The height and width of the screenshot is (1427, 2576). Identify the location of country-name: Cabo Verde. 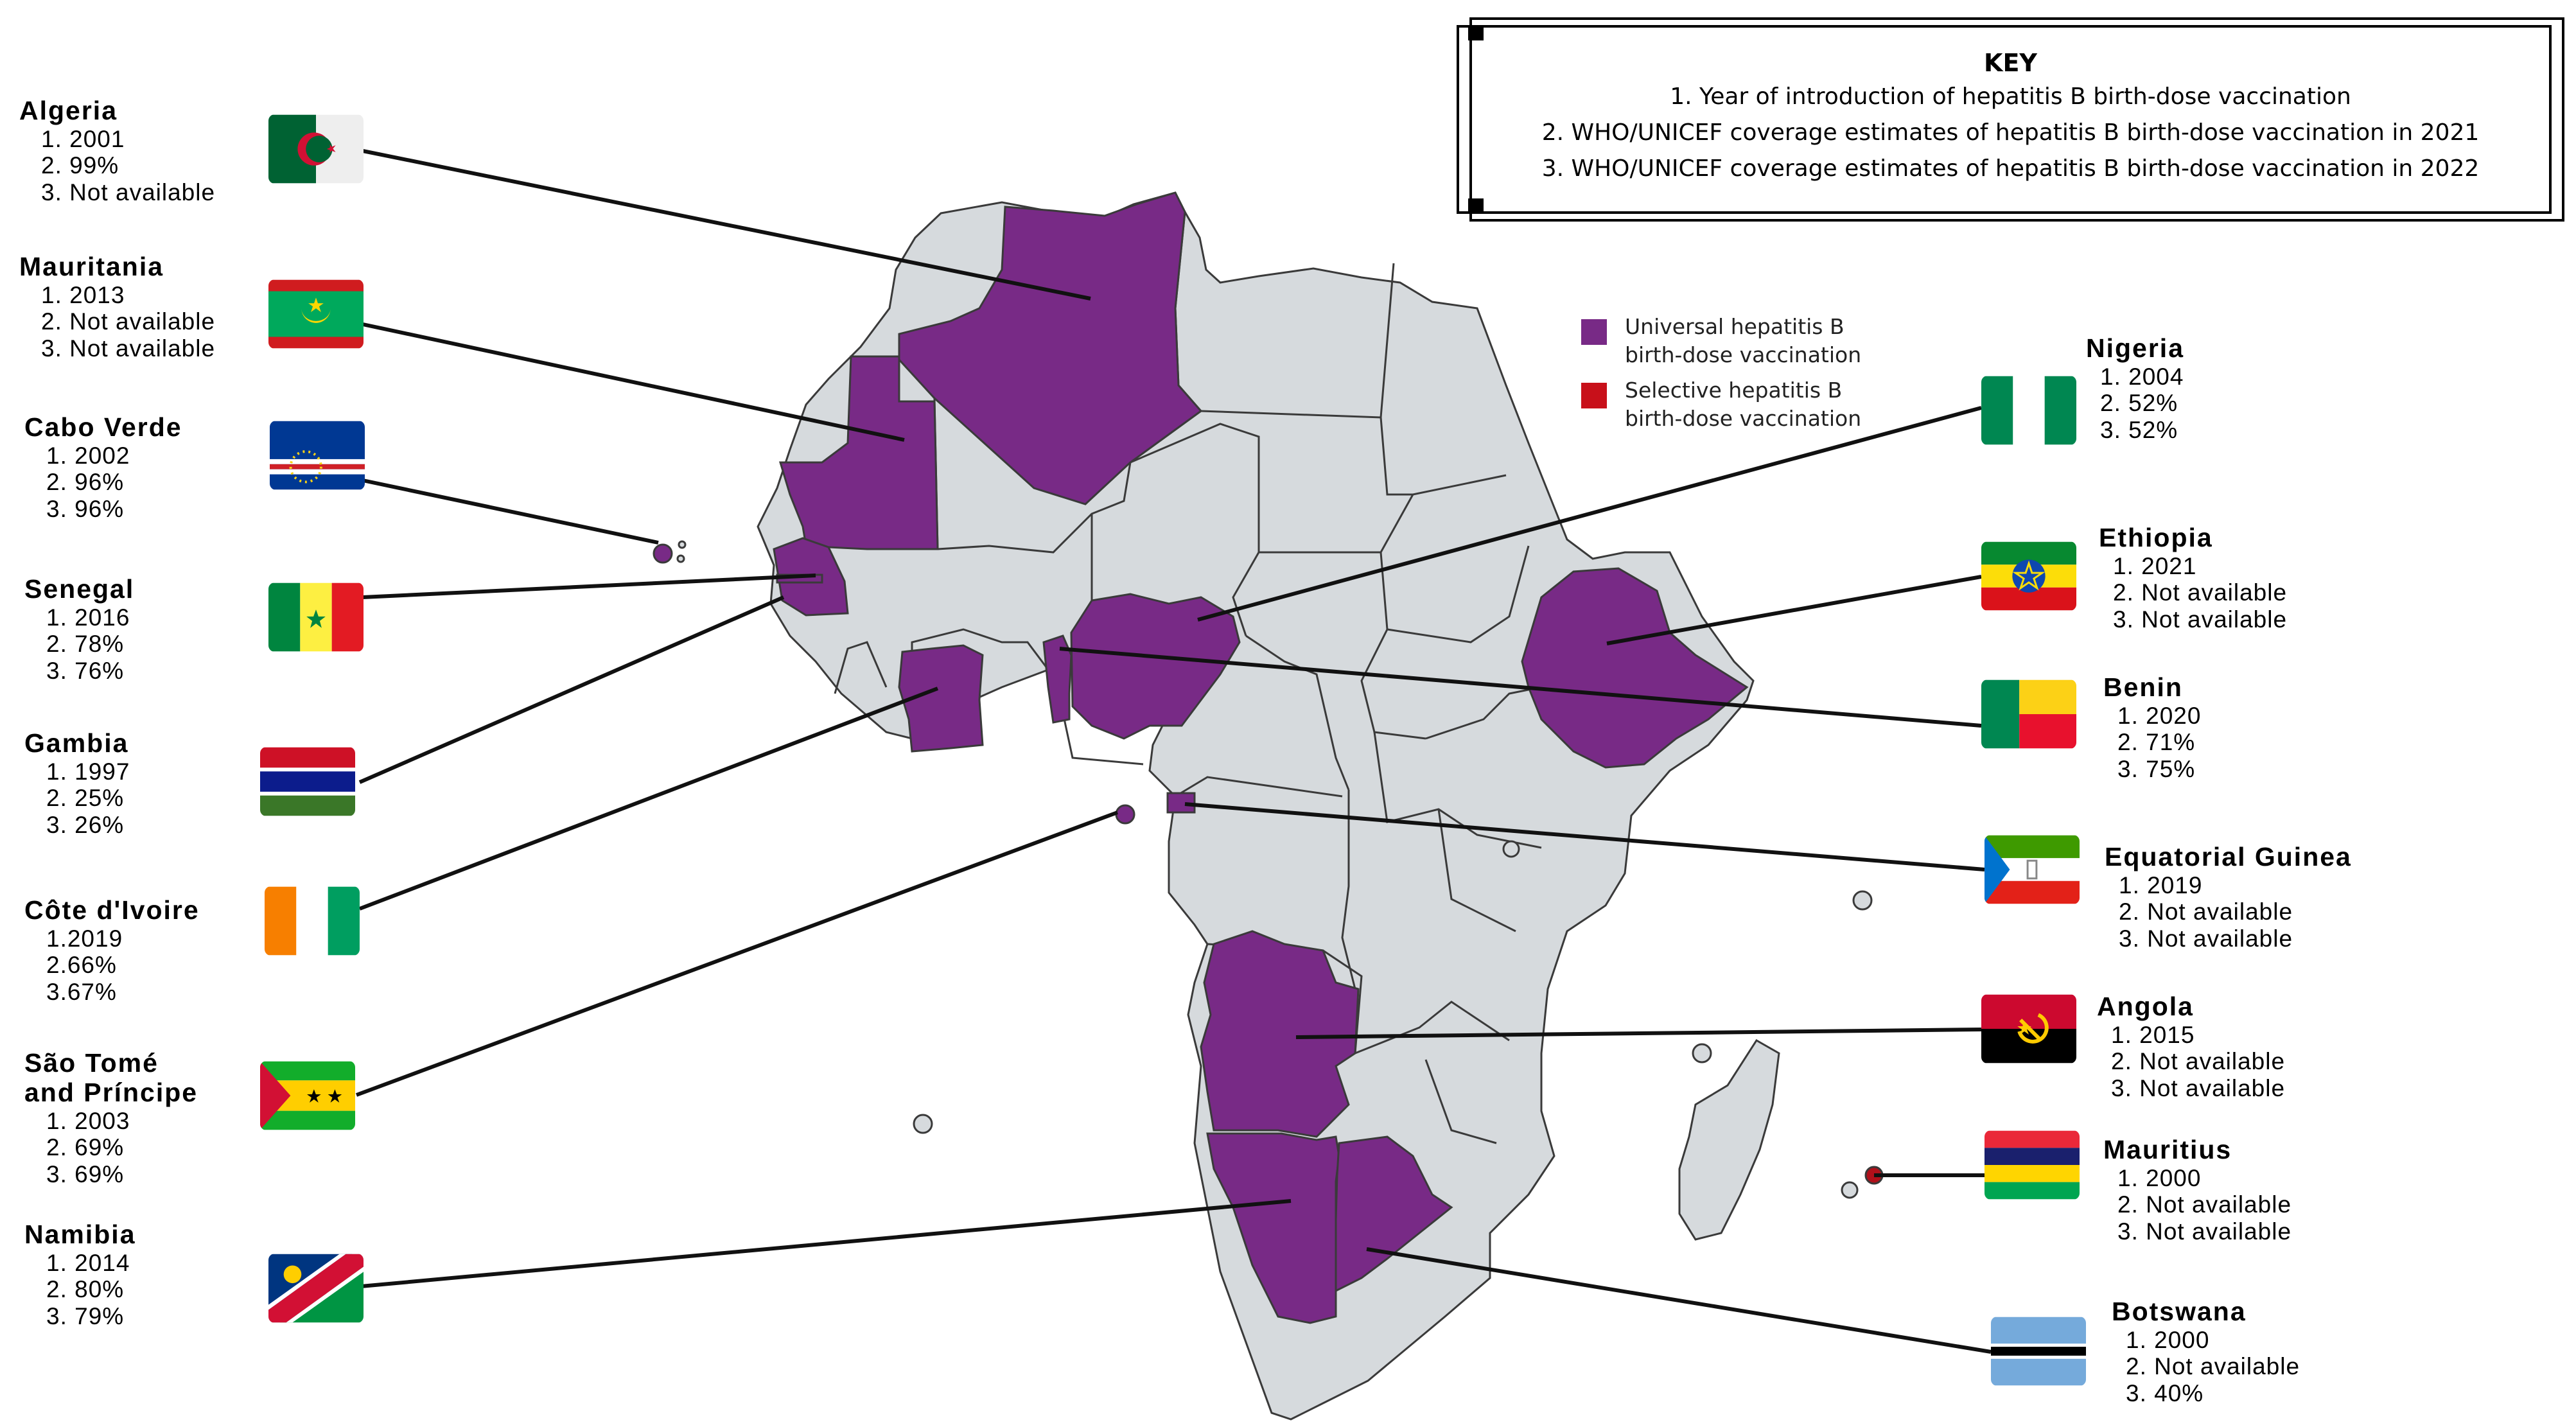
(103, 427).